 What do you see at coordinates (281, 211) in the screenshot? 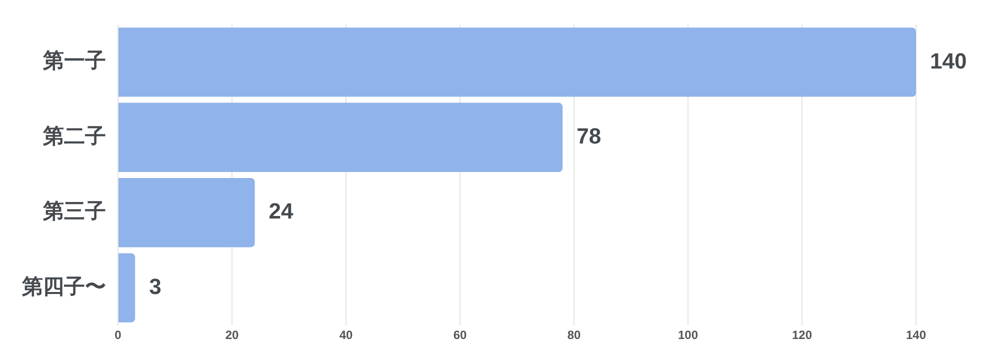
I see `data-label: 24` at bounding box center [281, 211].